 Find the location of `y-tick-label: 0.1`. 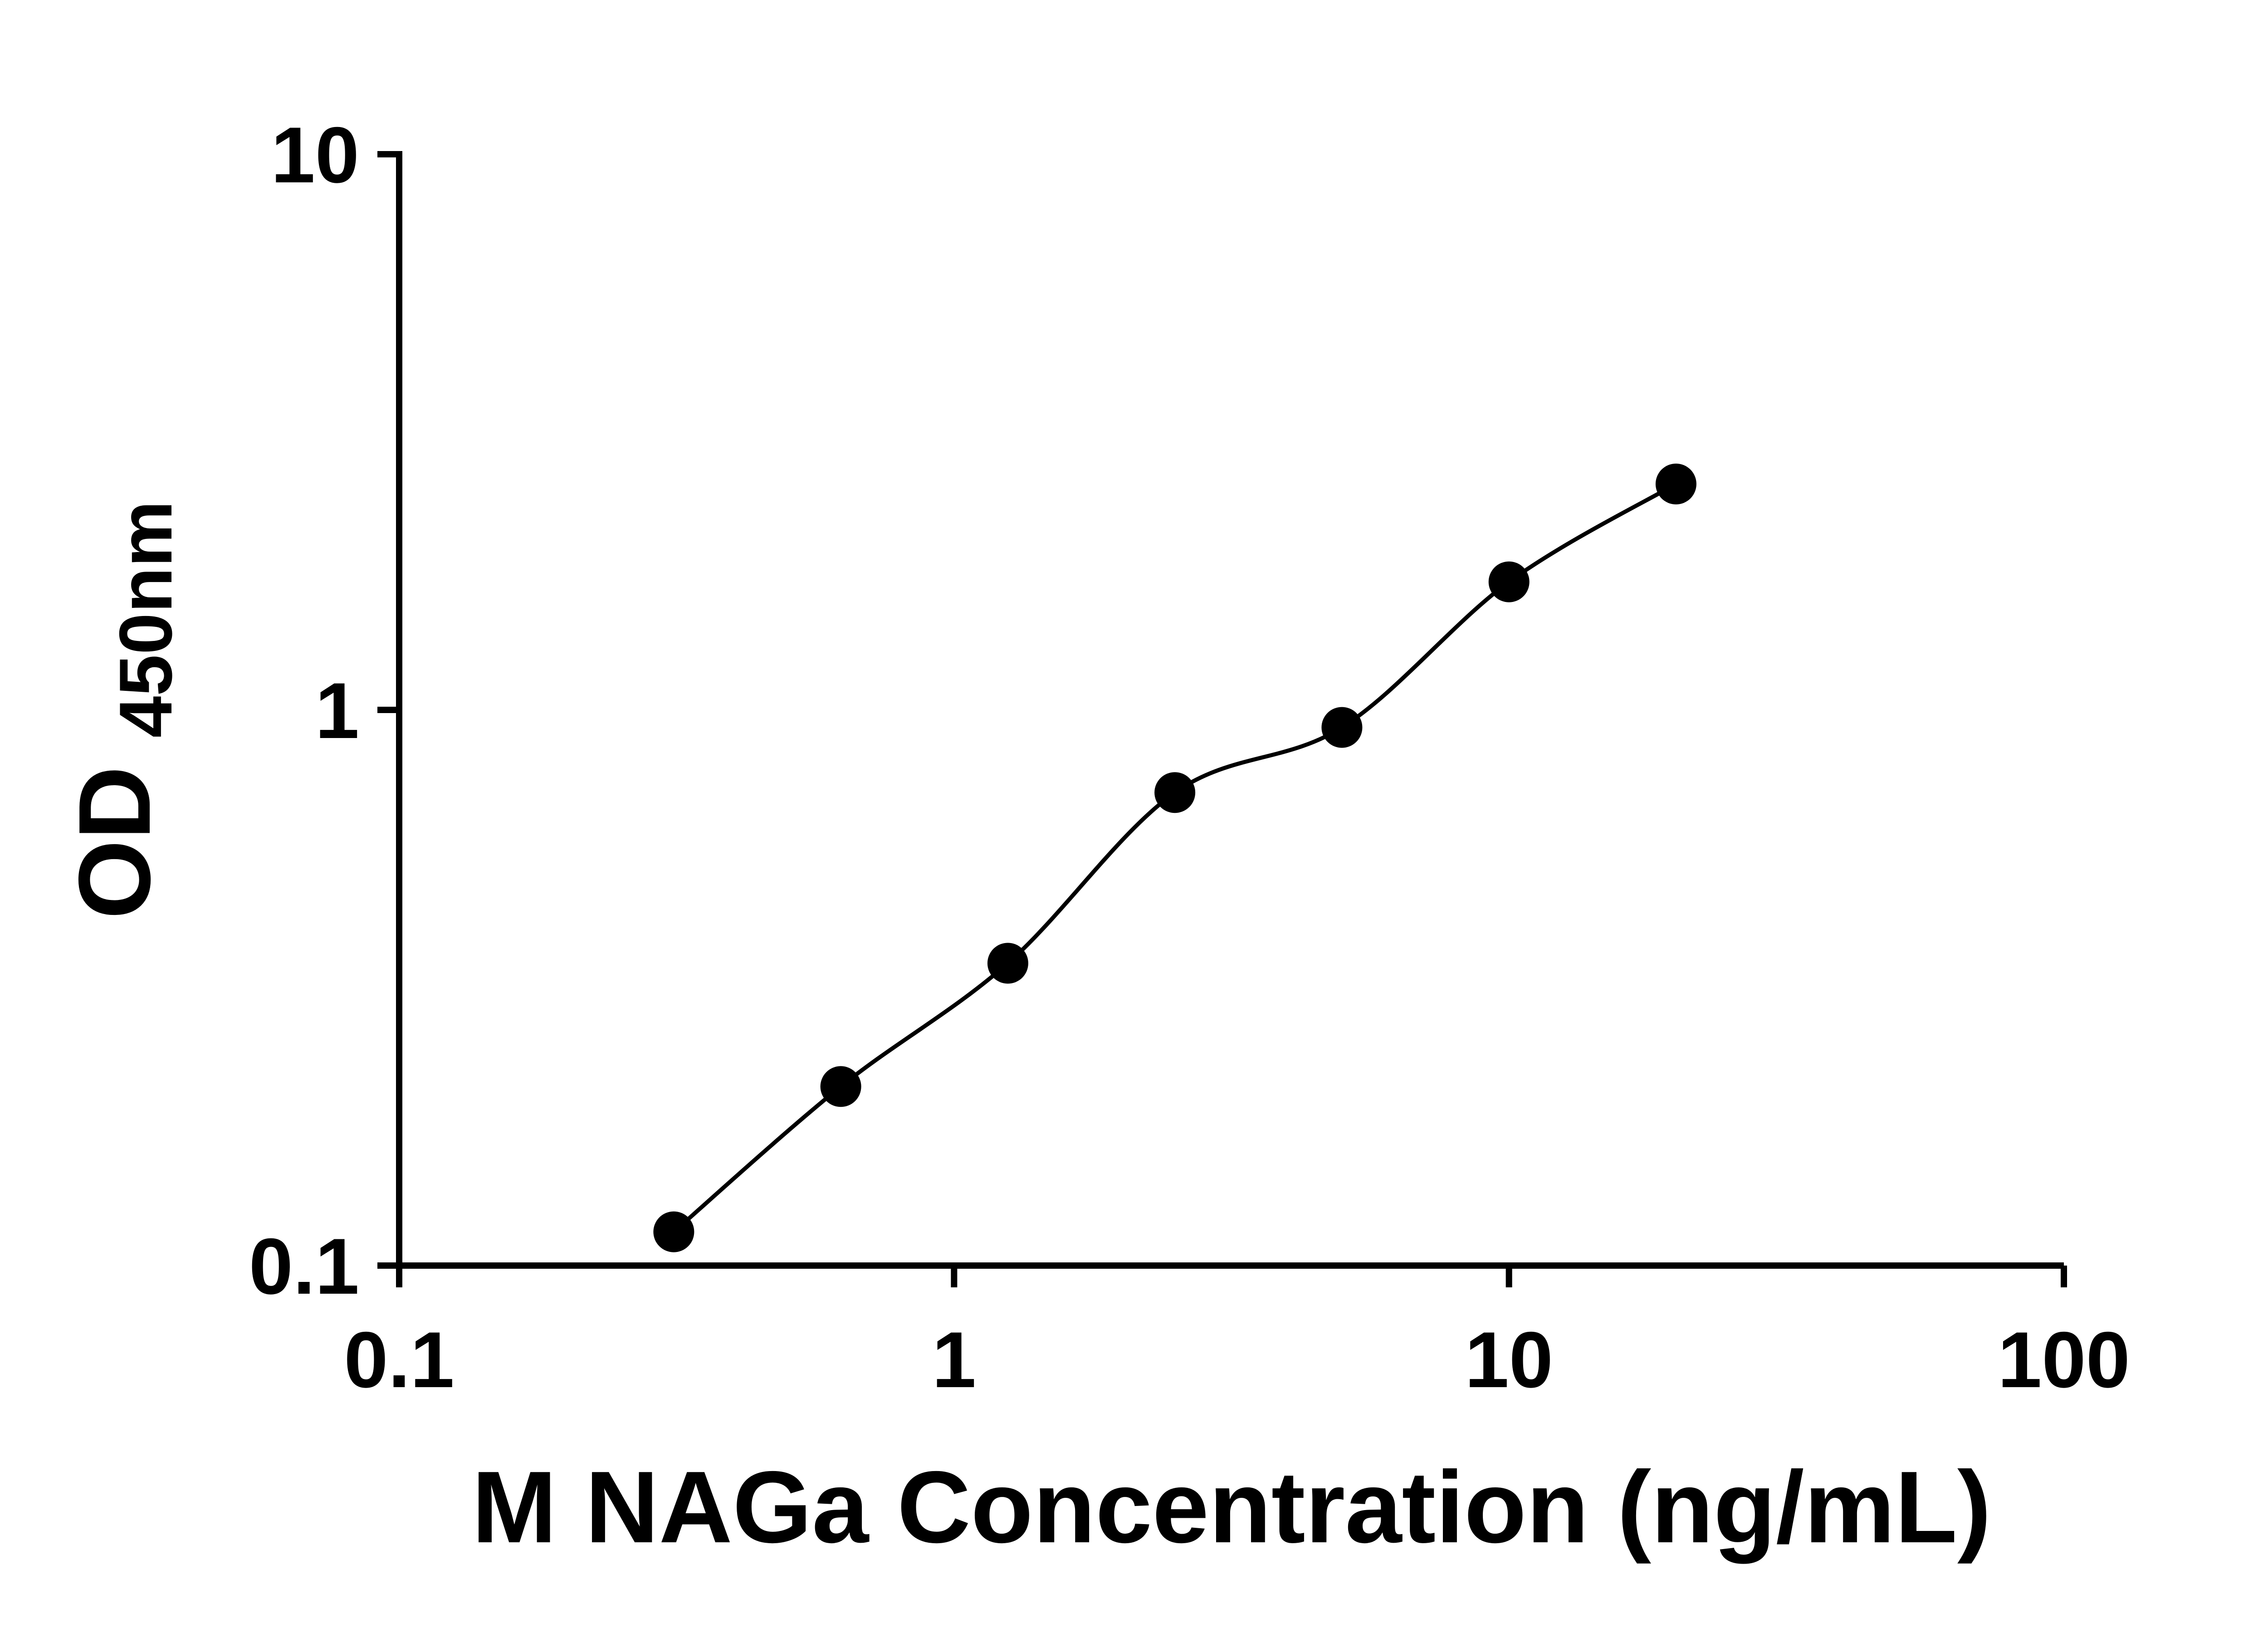

y-tick-label: 0.1 is located at coordinates (304, 1266).